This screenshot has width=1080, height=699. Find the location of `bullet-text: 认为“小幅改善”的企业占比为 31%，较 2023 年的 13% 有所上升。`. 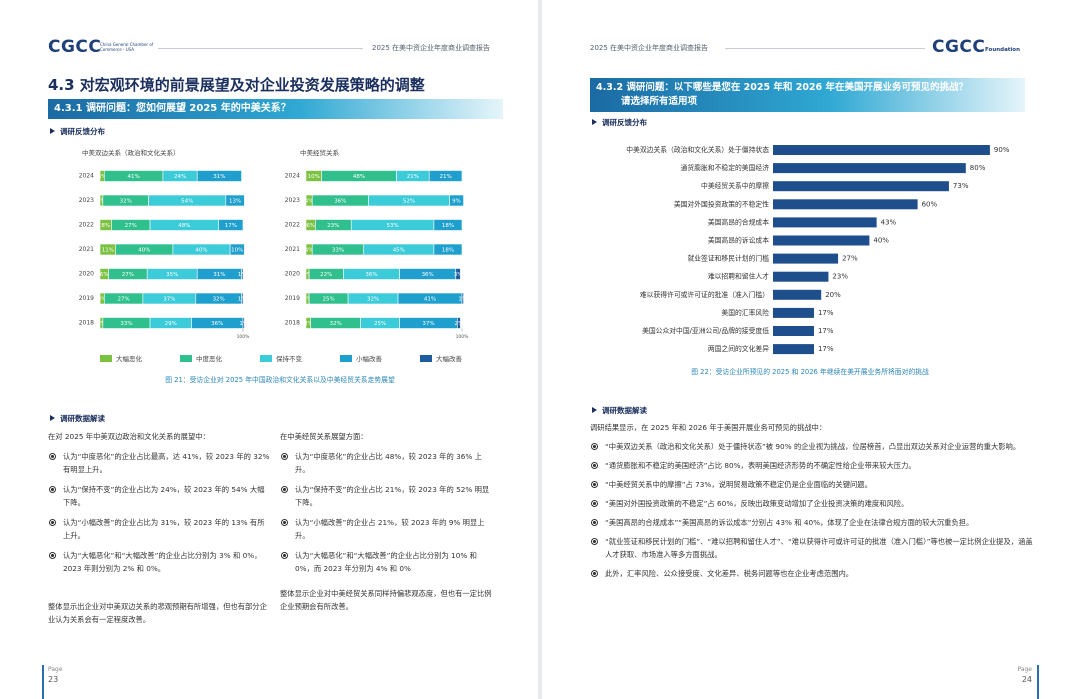

bullet-text: 认为“小幅改善”的企业占比为 31%，较 2023 年的 13% 有所上升。 is located at coordinates (164, 529).